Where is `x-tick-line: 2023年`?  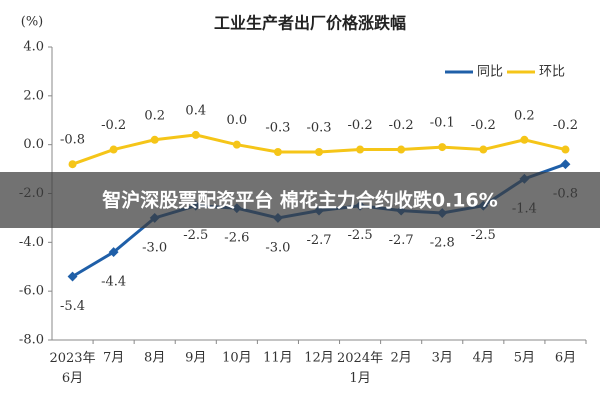
x-tick-line: 2023年 is located at coordinates (72, 358).